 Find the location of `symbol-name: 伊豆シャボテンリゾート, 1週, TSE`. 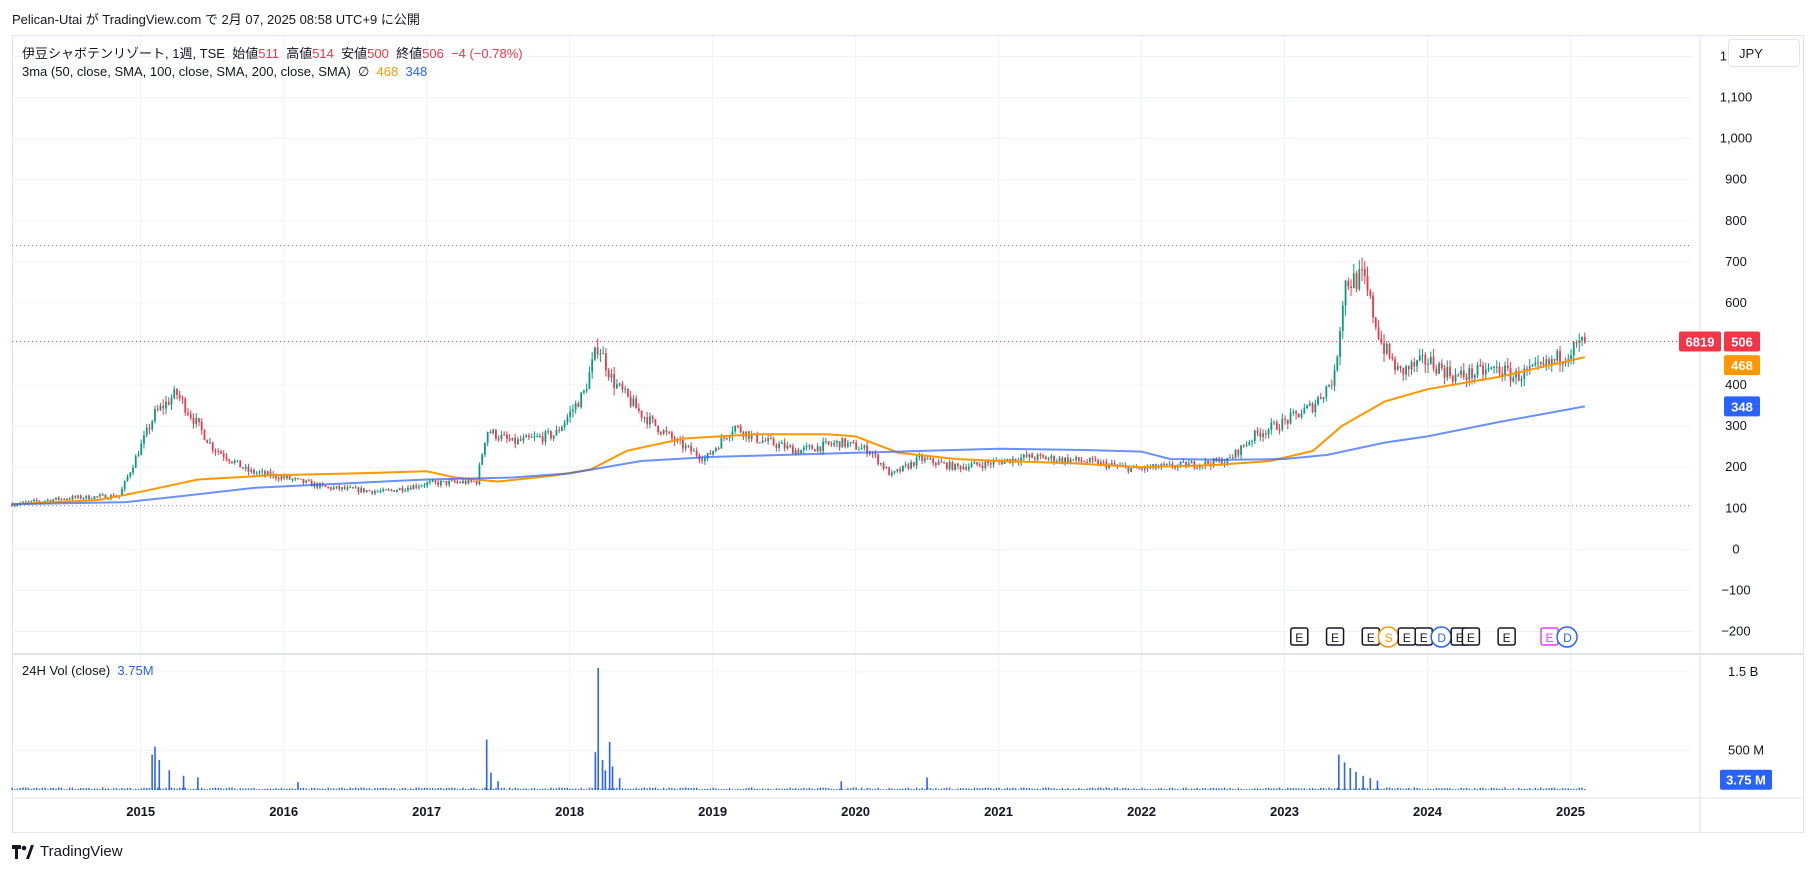

symbol-name: 伊豆シャボテンリゾート, 1週, TSE is located at coordinates (123, 53).